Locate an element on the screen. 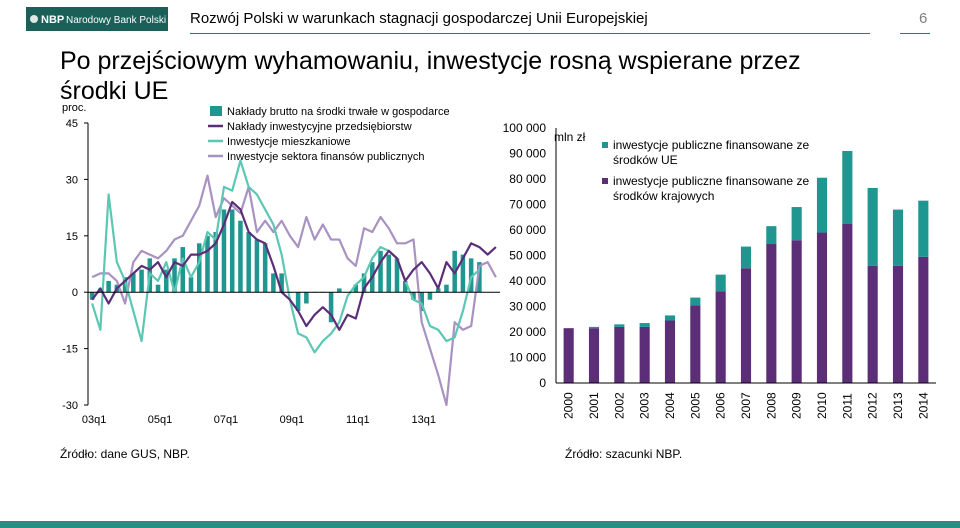 Image resolution: width=960 pixels, height=528 pixels. right-x-tick-label: 2003 is located at coordinates (645, 405).